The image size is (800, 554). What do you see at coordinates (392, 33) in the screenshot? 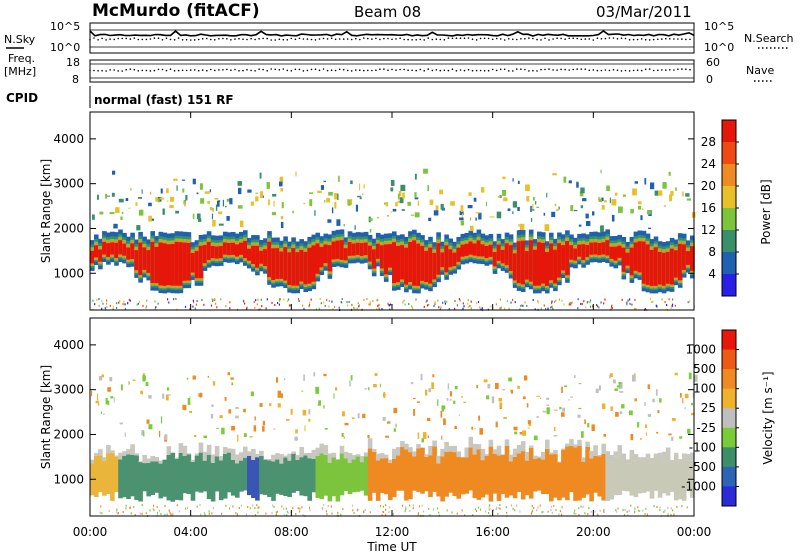
I see `nsky-line` at bounding box center [392, 33].